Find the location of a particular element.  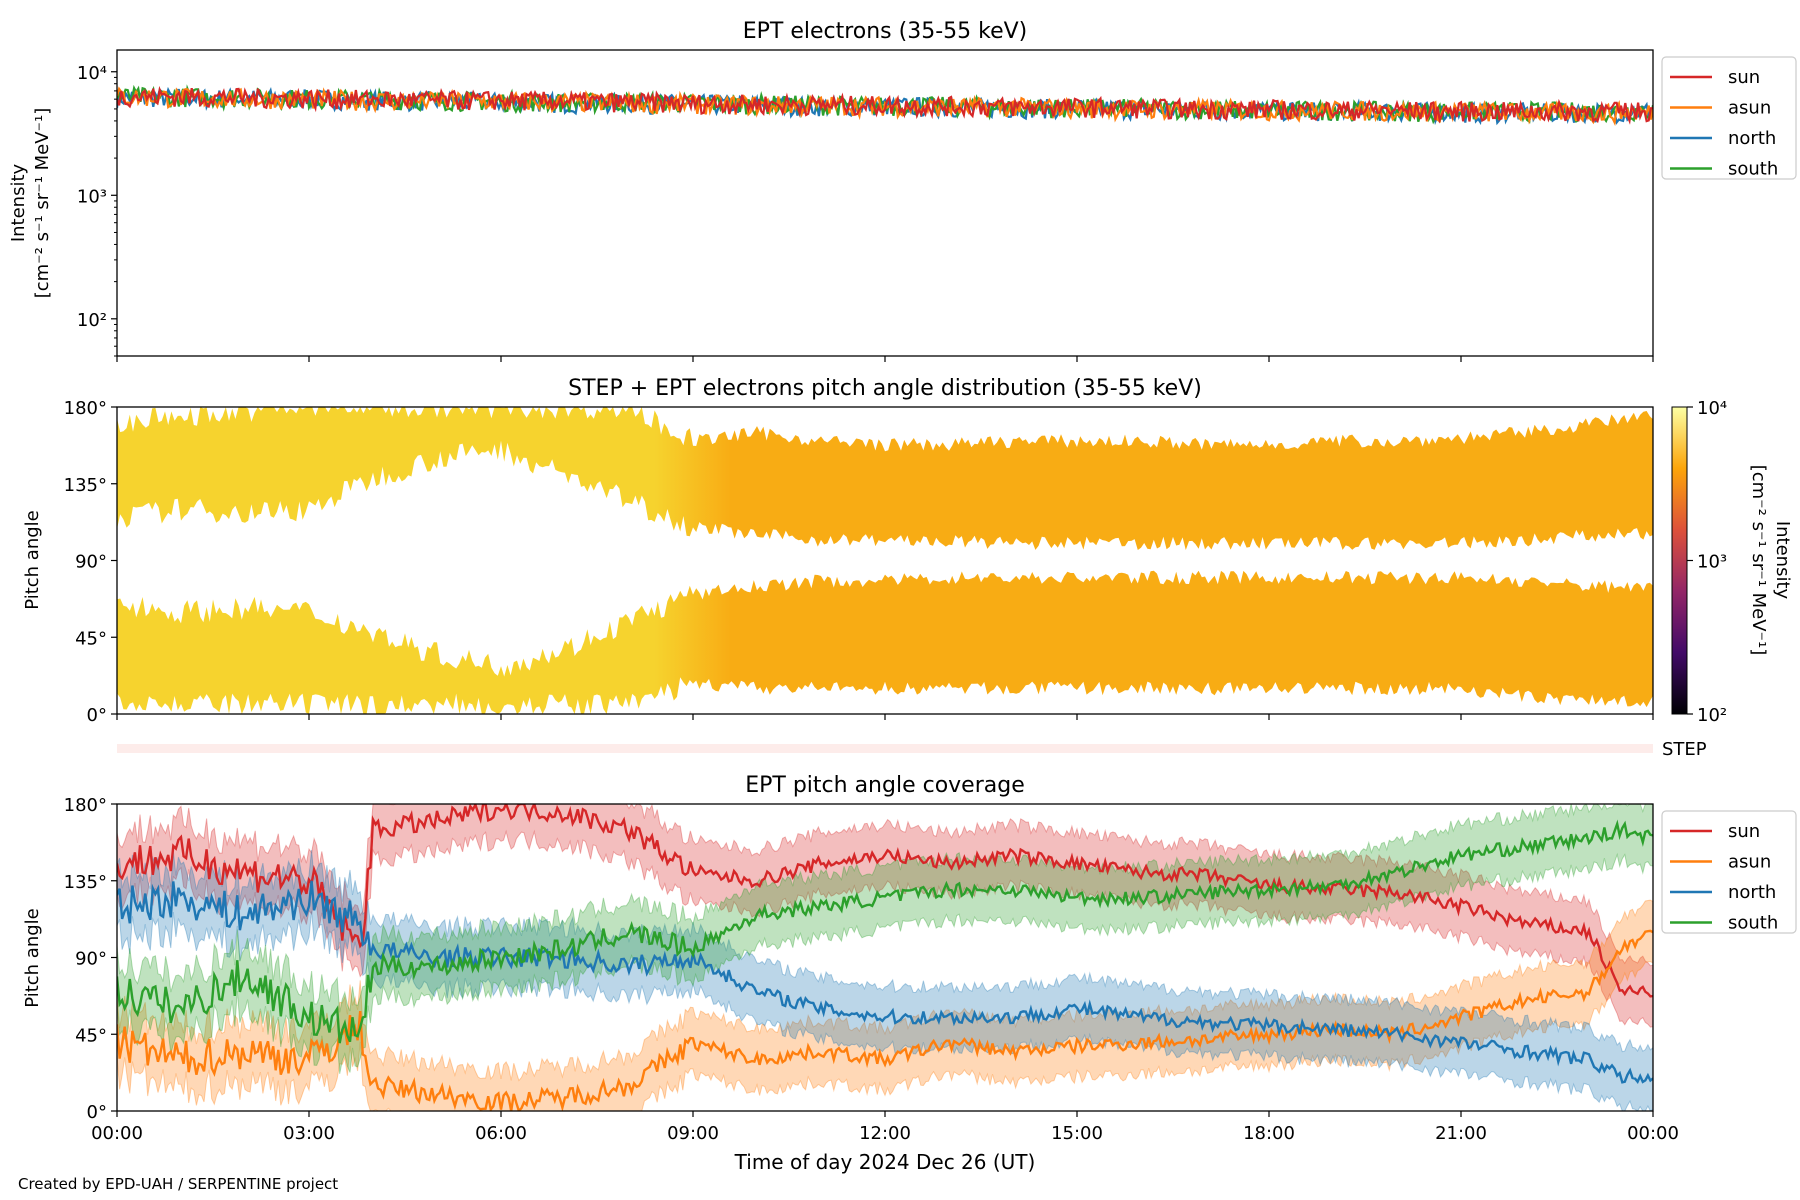

x-tick-label: 18:00 is located at coordinates (1269, 1133).